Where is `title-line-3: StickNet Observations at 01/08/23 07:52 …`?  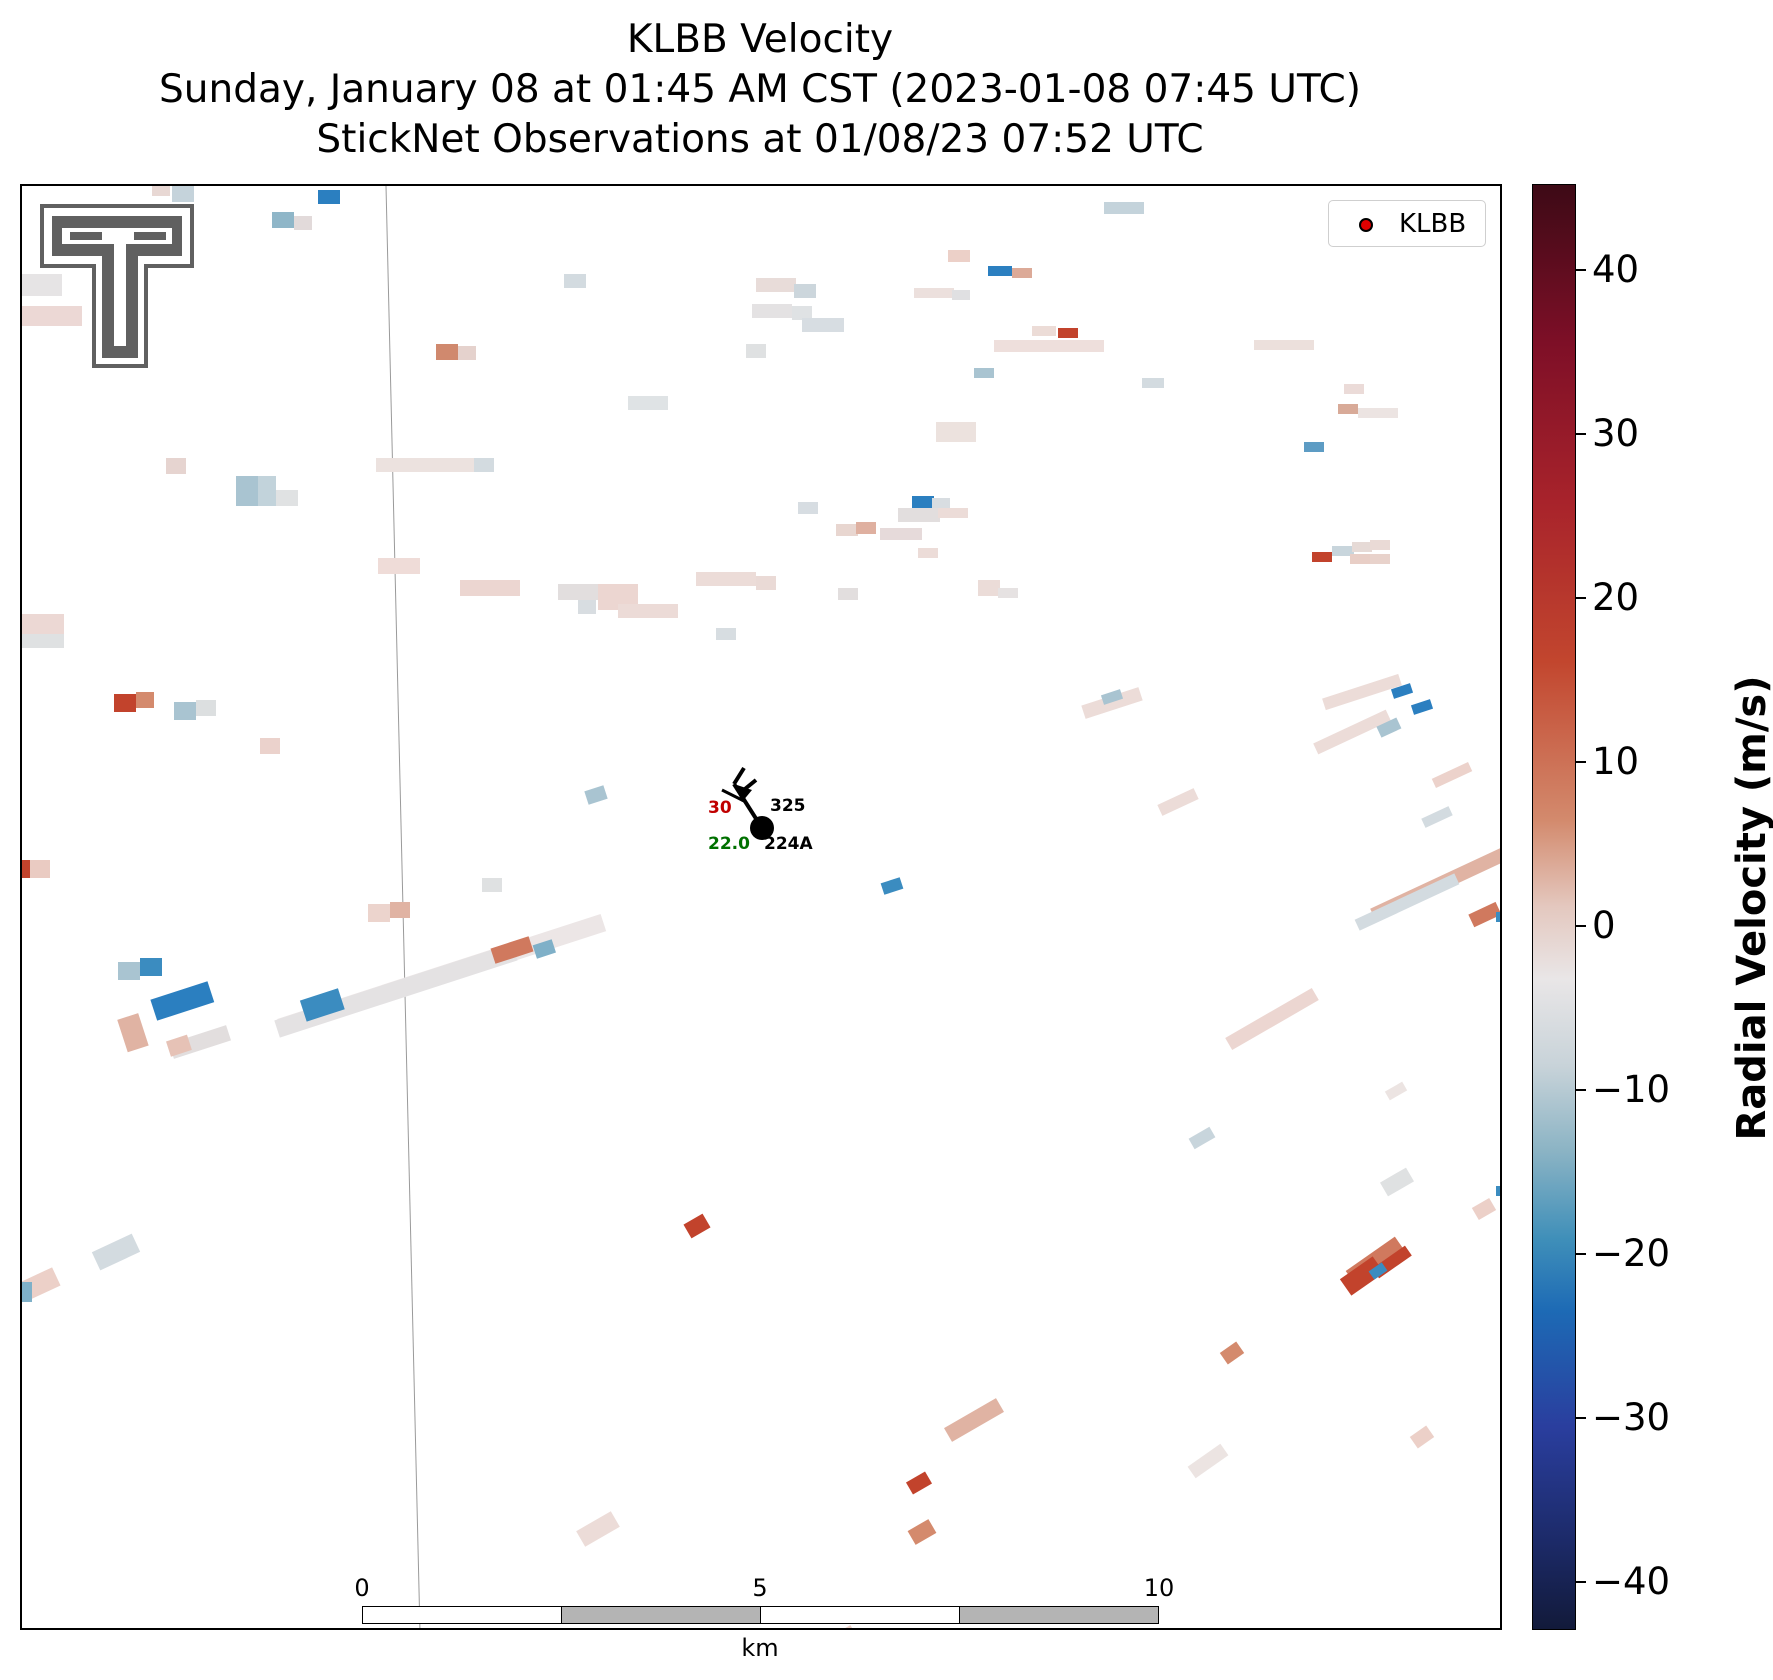 title-line-3: StickNet Observations at 01/08/23 07:52 … is located at coordinates (760, 139).